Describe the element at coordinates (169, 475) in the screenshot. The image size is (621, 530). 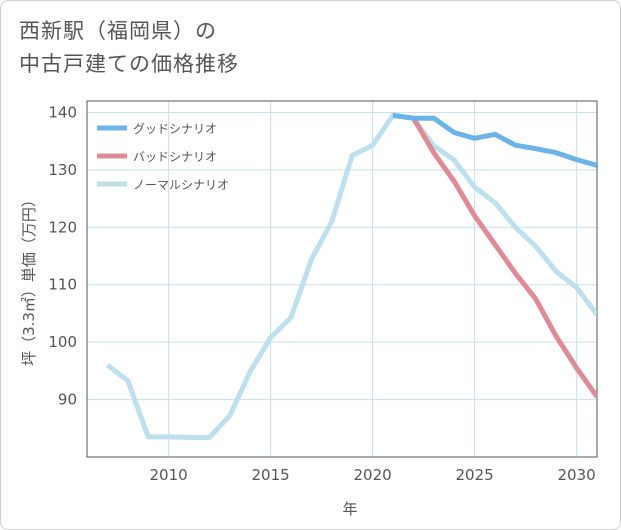
I see `x-tick-label: 2010` at that location.